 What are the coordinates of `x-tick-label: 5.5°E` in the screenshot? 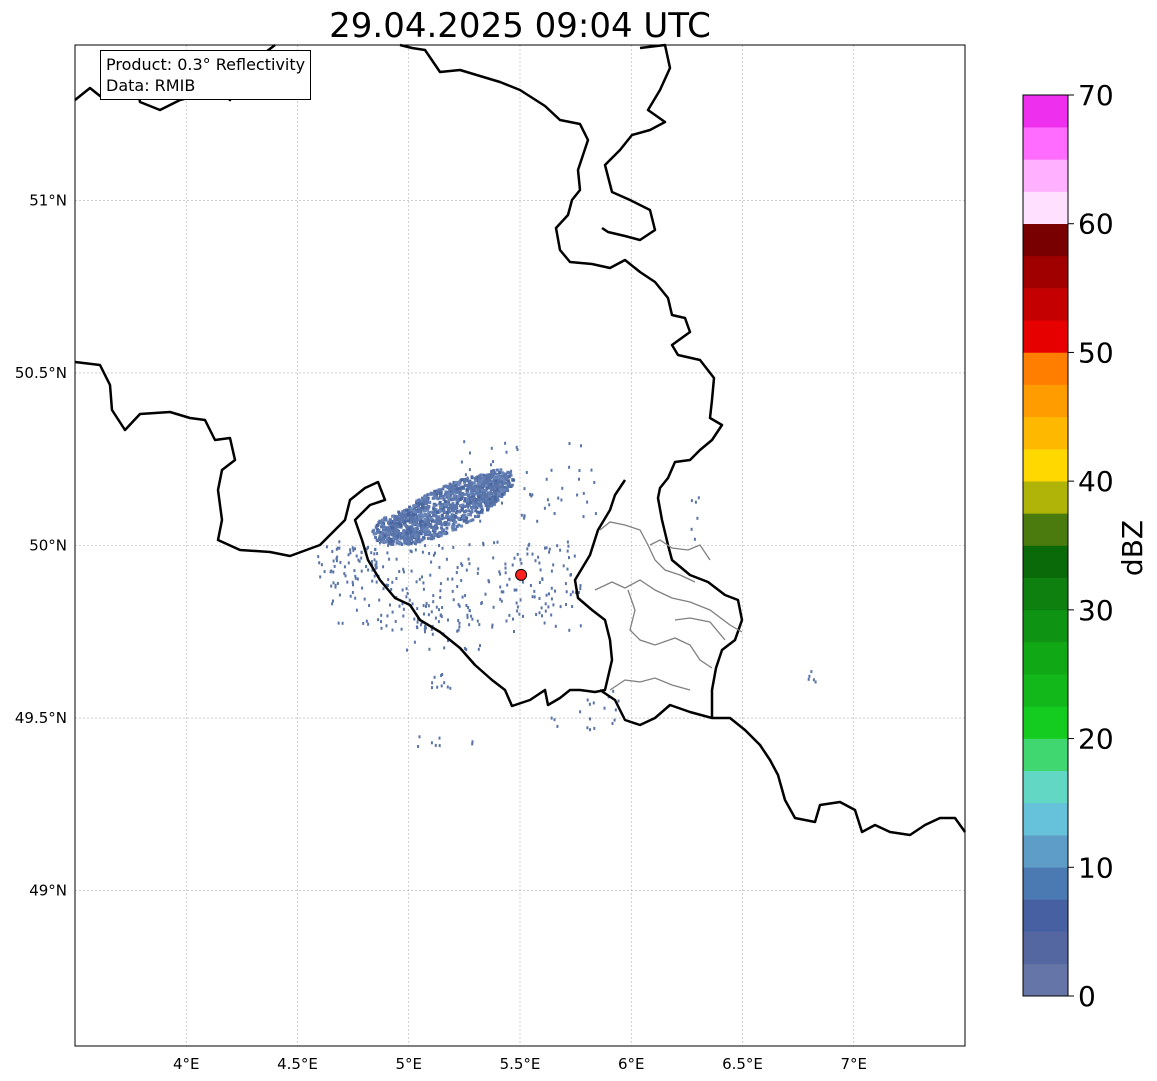 It's located at (520, 1064).